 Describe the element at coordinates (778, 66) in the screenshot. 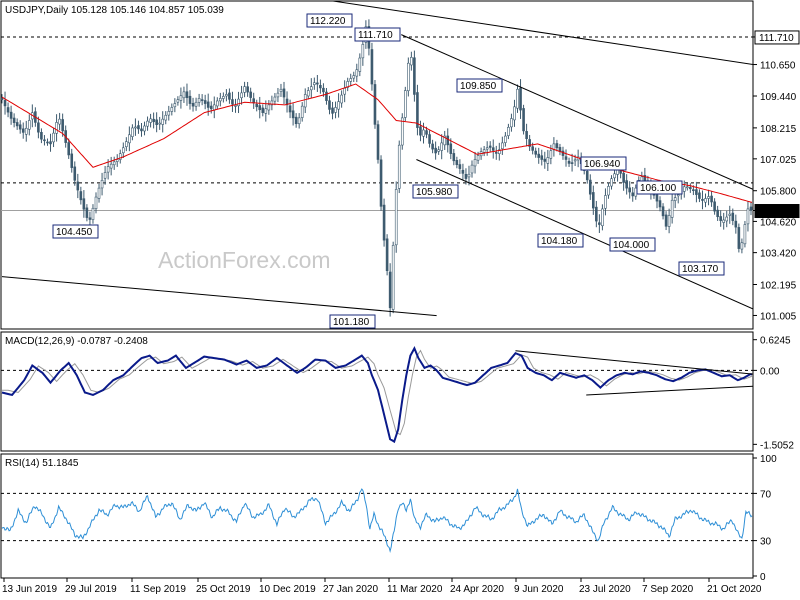

I see `price-tick-label: 110.650` at that location.